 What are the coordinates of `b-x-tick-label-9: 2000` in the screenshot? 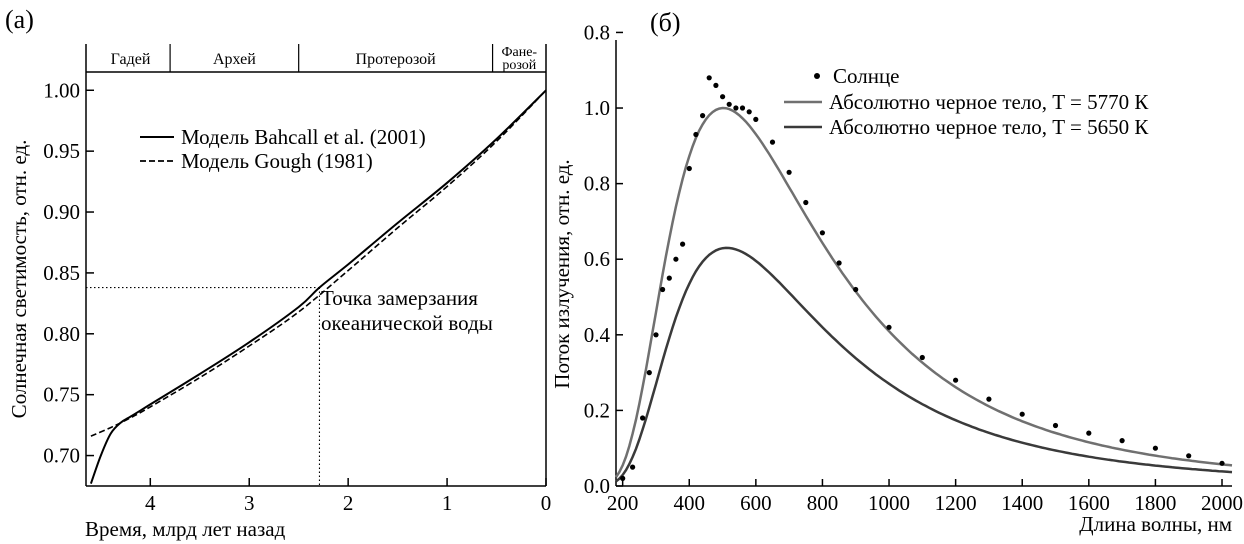 It's located at (1222, 503).